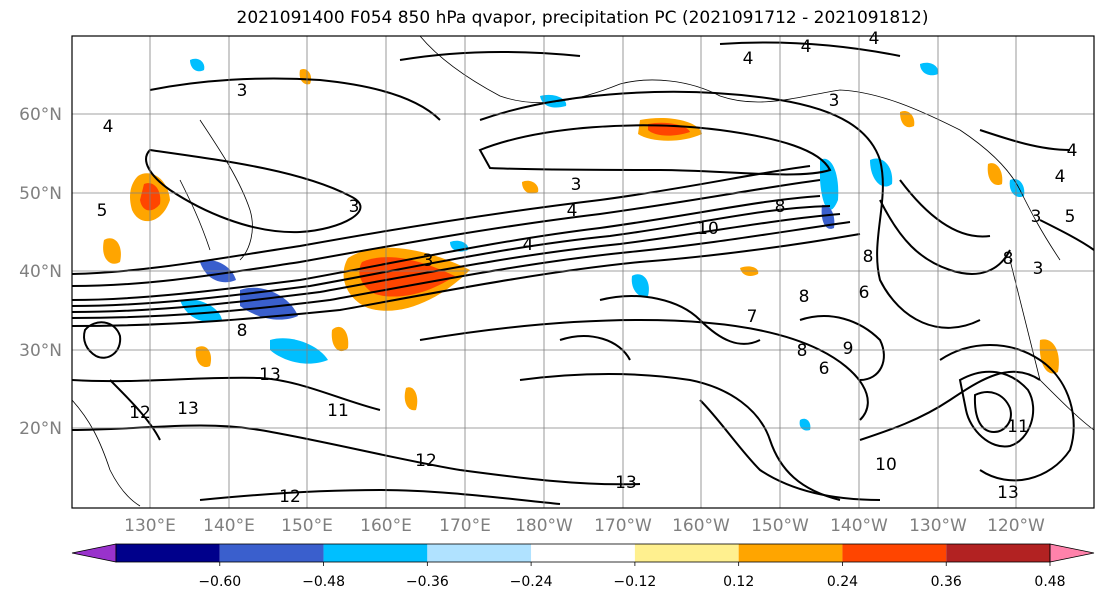 This screenshot has height=601, width=1105. What do you see at coordinates (859, 526) in the screenshot?
I see `longitude-label: 140°W` at bounding box center [859, 526].